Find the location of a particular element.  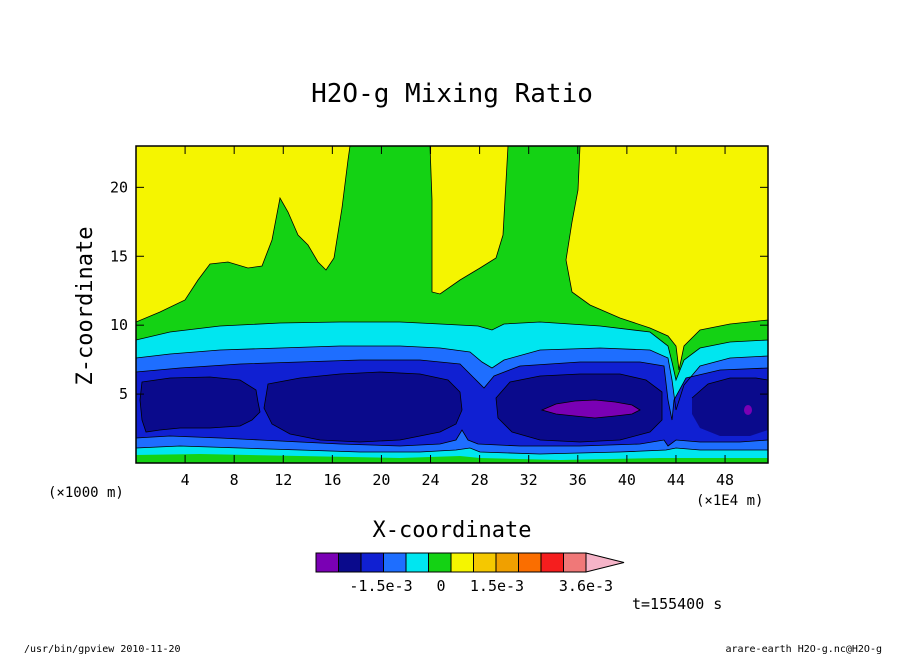

x-axis-title: X-coordinate is located at coordinates (452, 530).